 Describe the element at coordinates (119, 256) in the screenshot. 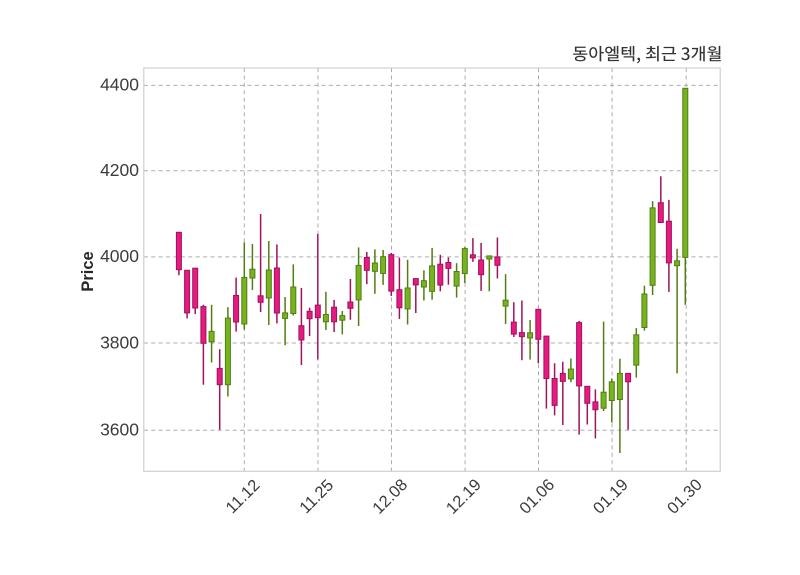

I see `svg-text: 4000` at that location.